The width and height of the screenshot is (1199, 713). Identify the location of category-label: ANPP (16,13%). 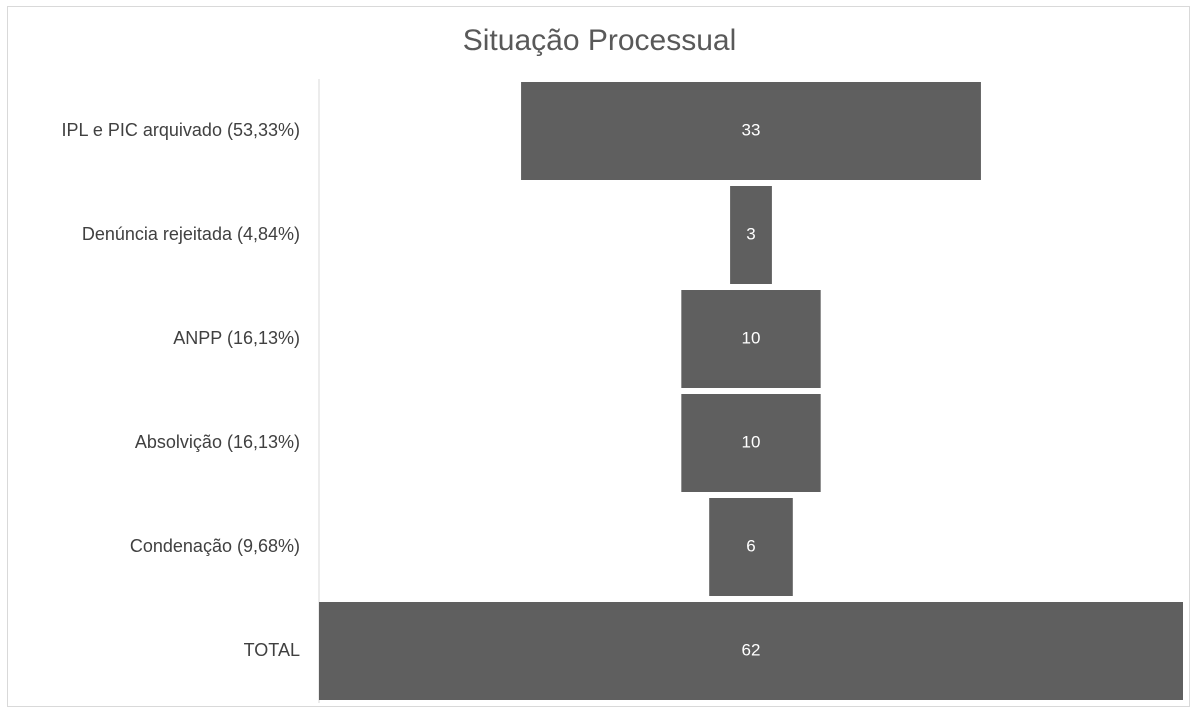
(236, 338).